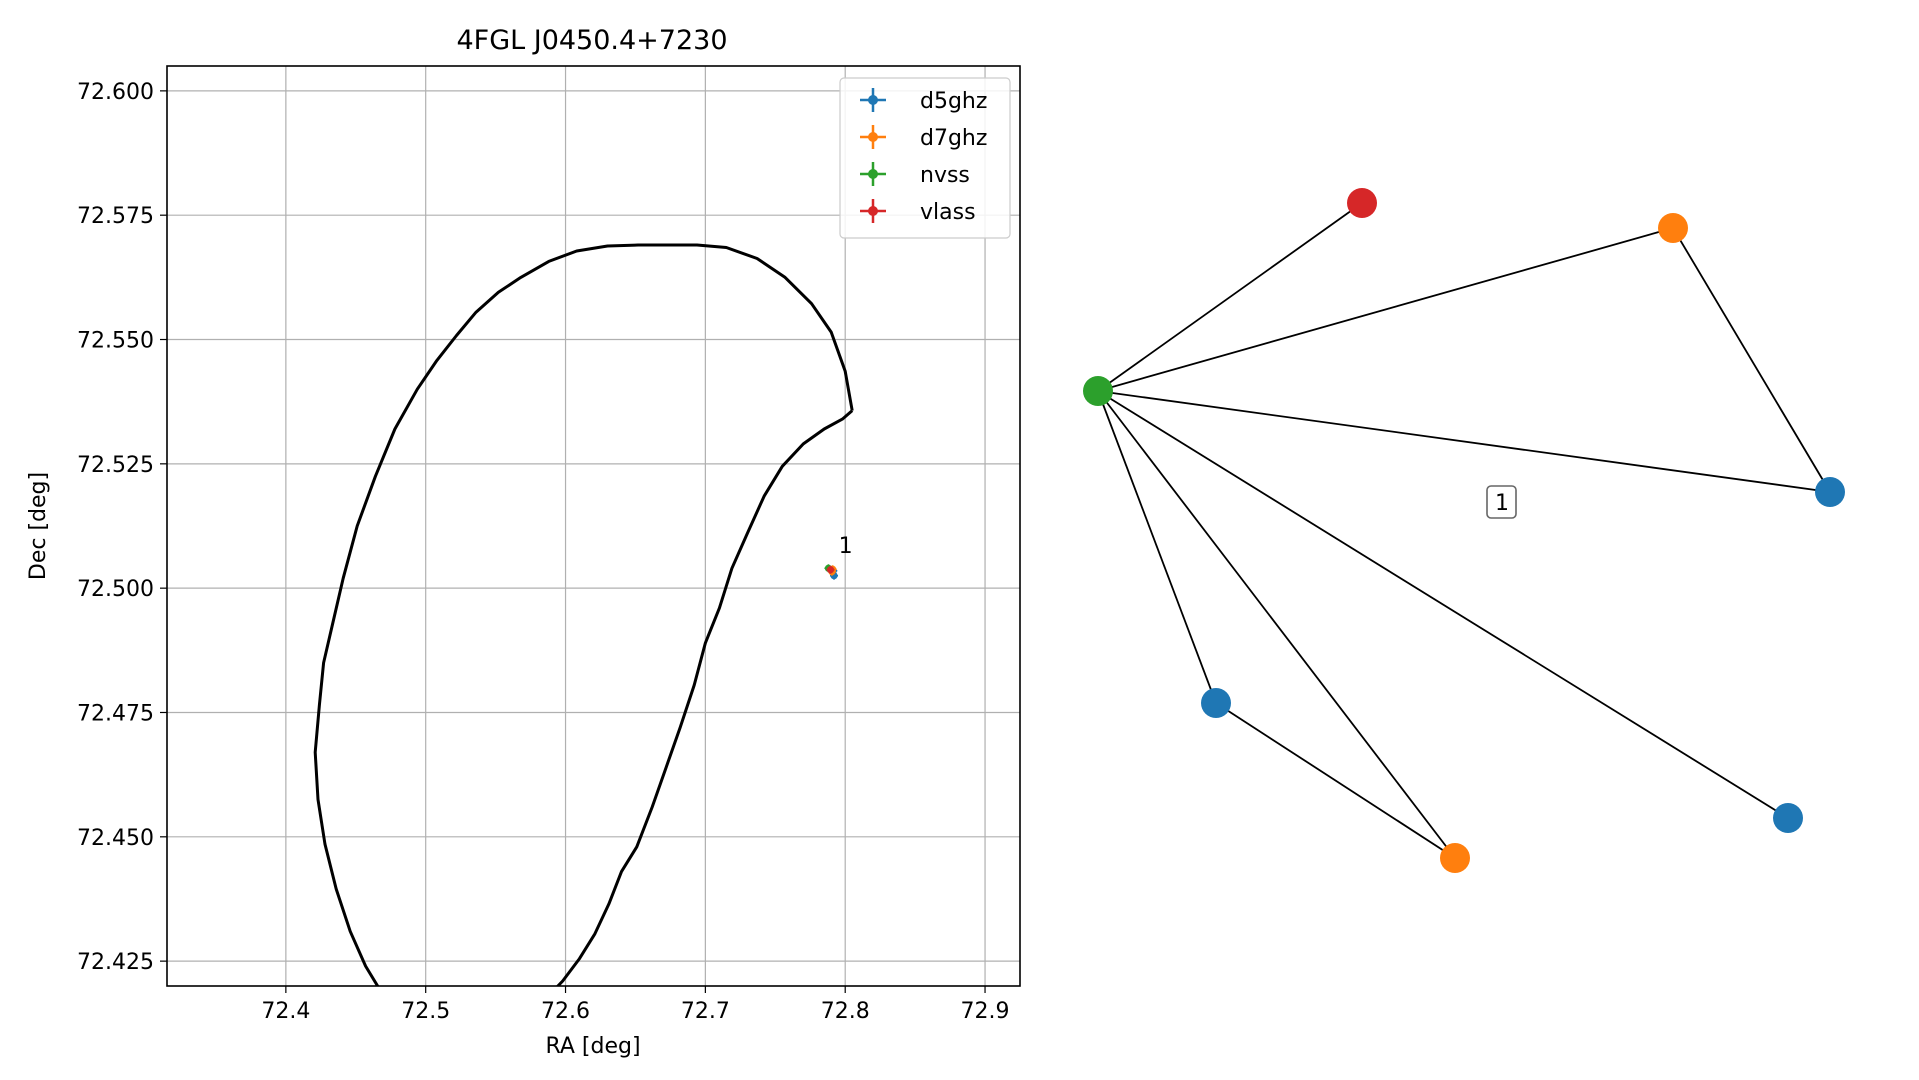 This screenshot has height=1080, width=1919. I want to click on y-tick-label: 72.450, so click(115, 838).